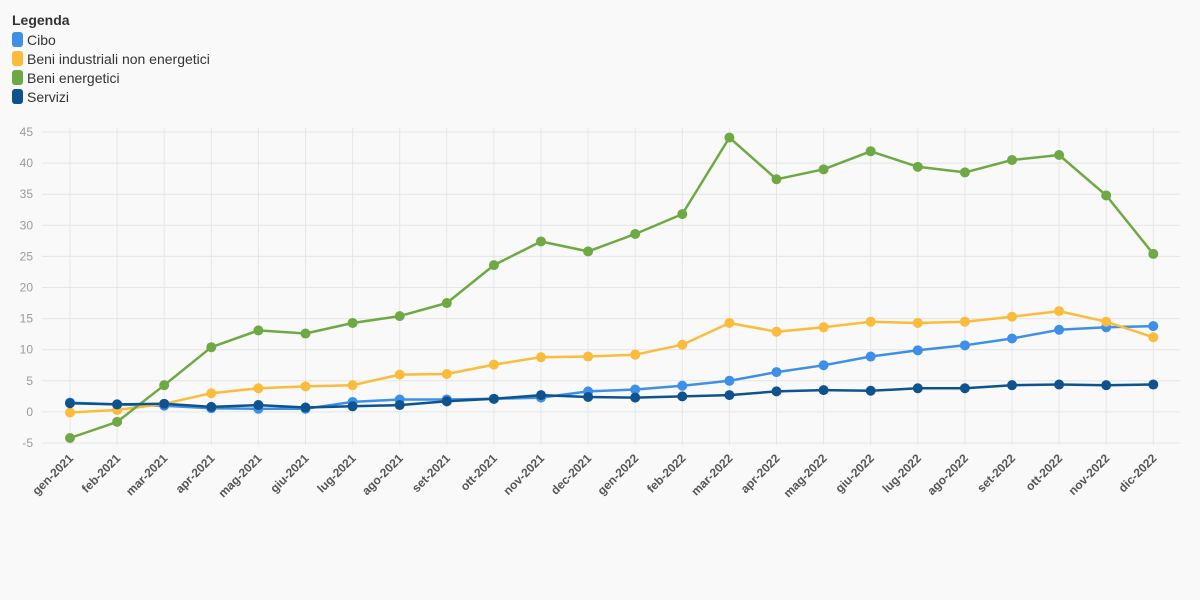 The width and height of the screenshot is (1200, 600). I want to click on x-tick-label: giu-2021, so click(289, 473).